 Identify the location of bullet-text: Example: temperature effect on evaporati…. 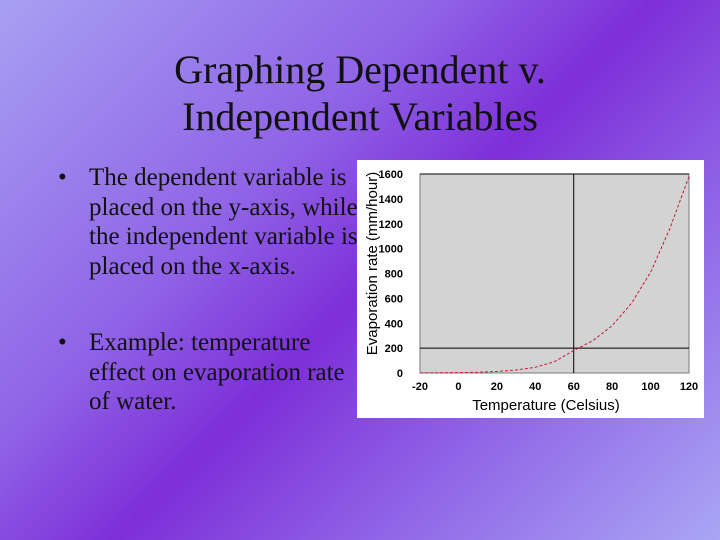
(217, 372).